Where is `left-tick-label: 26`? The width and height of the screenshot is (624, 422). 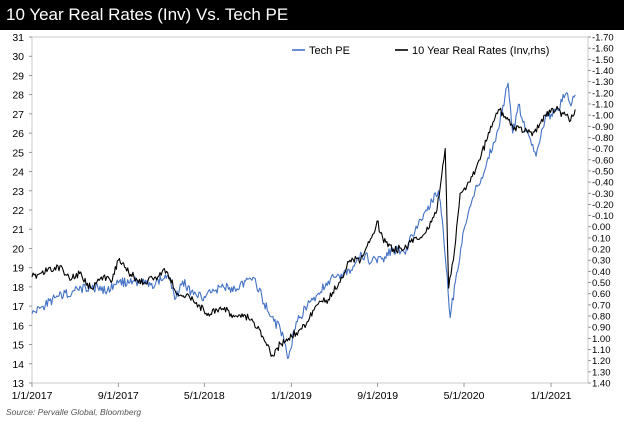 left-tick-label: 26 is located at coordinates (18, 134).